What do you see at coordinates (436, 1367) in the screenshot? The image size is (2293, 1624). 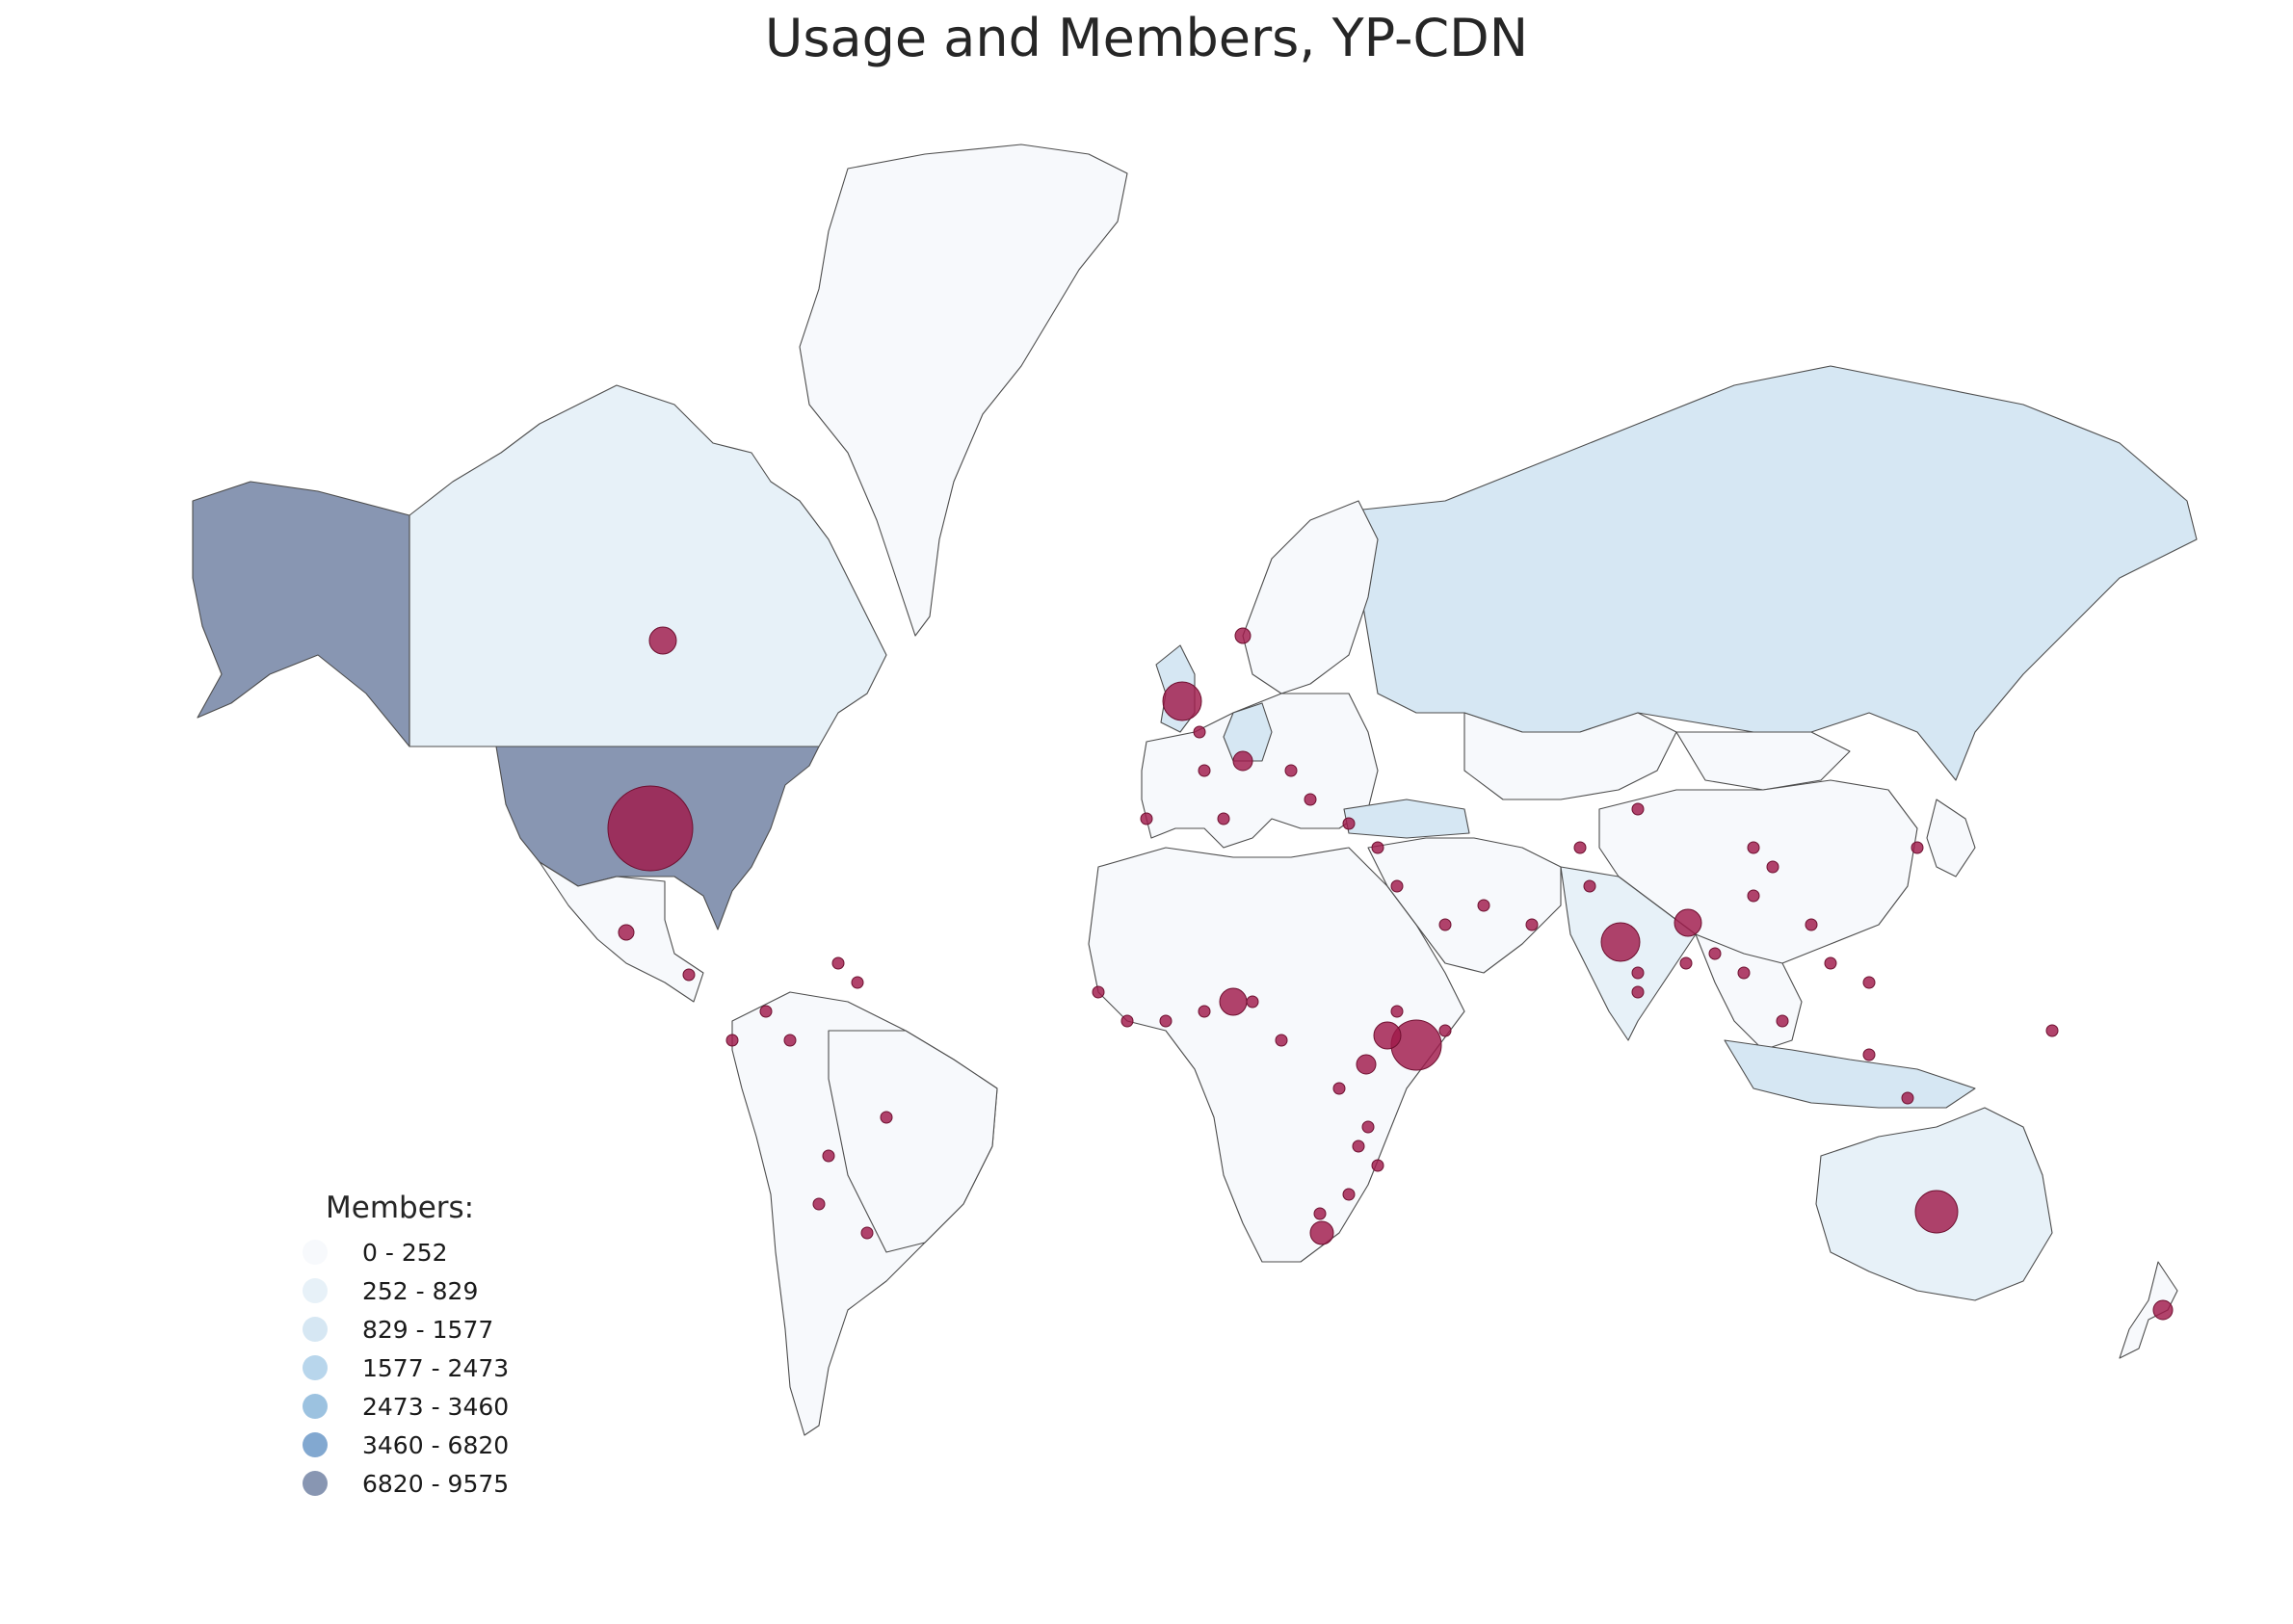 I see `legend-label: 1577 - 2473` at bounding box center [436, 1367].